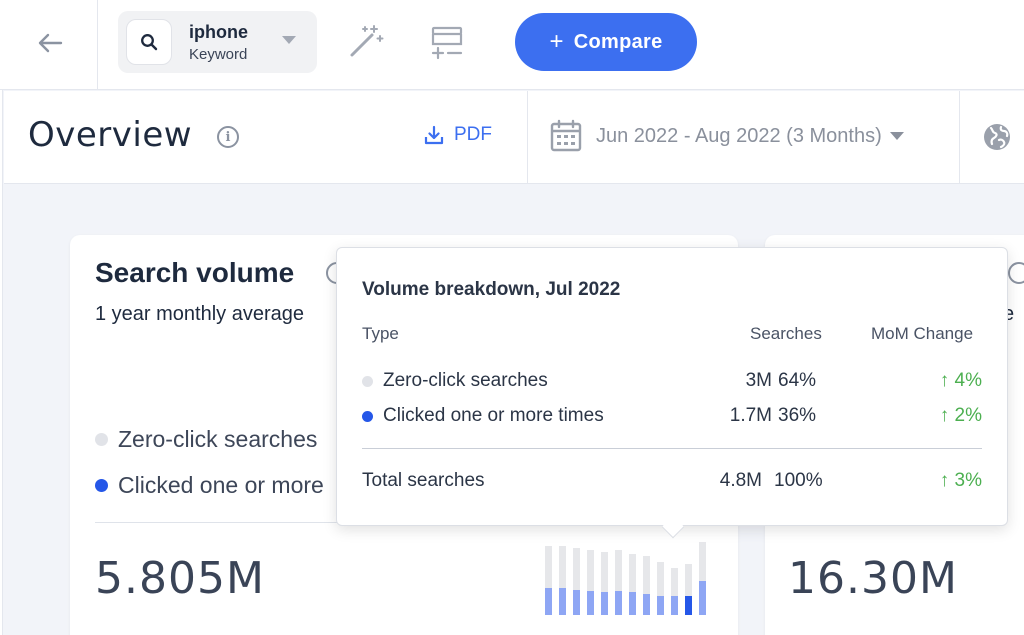  I want to click on page-title: Overview, so click(110, 135).